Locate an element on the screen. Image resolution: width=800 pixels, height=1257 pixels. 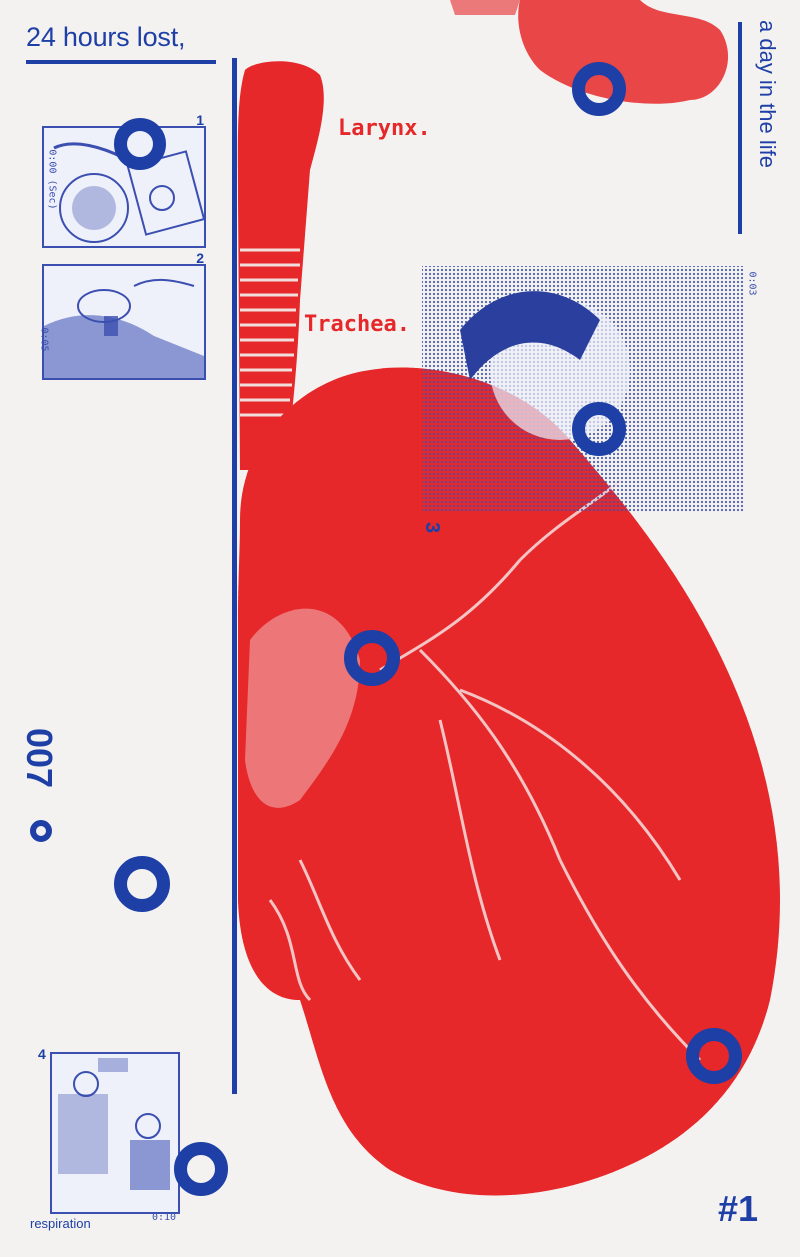
panel-number-3: 3 is located at coordinates (432, 527).